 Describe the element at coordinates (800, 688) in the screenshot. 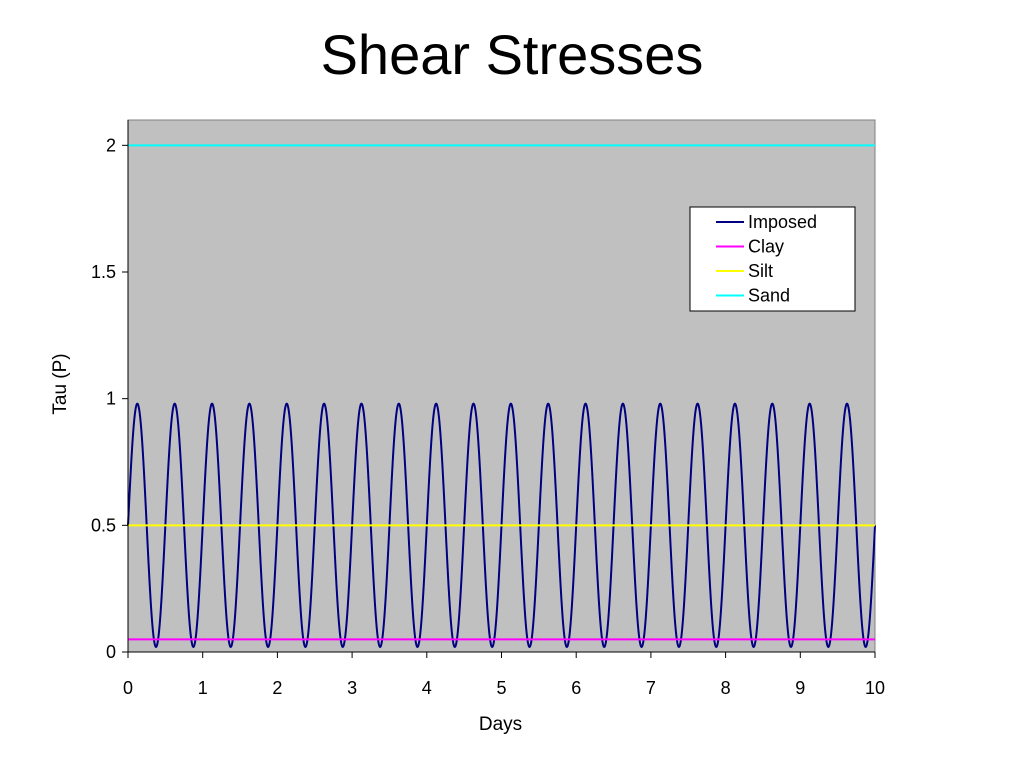

I see `x-tick-label: 9` at that location.